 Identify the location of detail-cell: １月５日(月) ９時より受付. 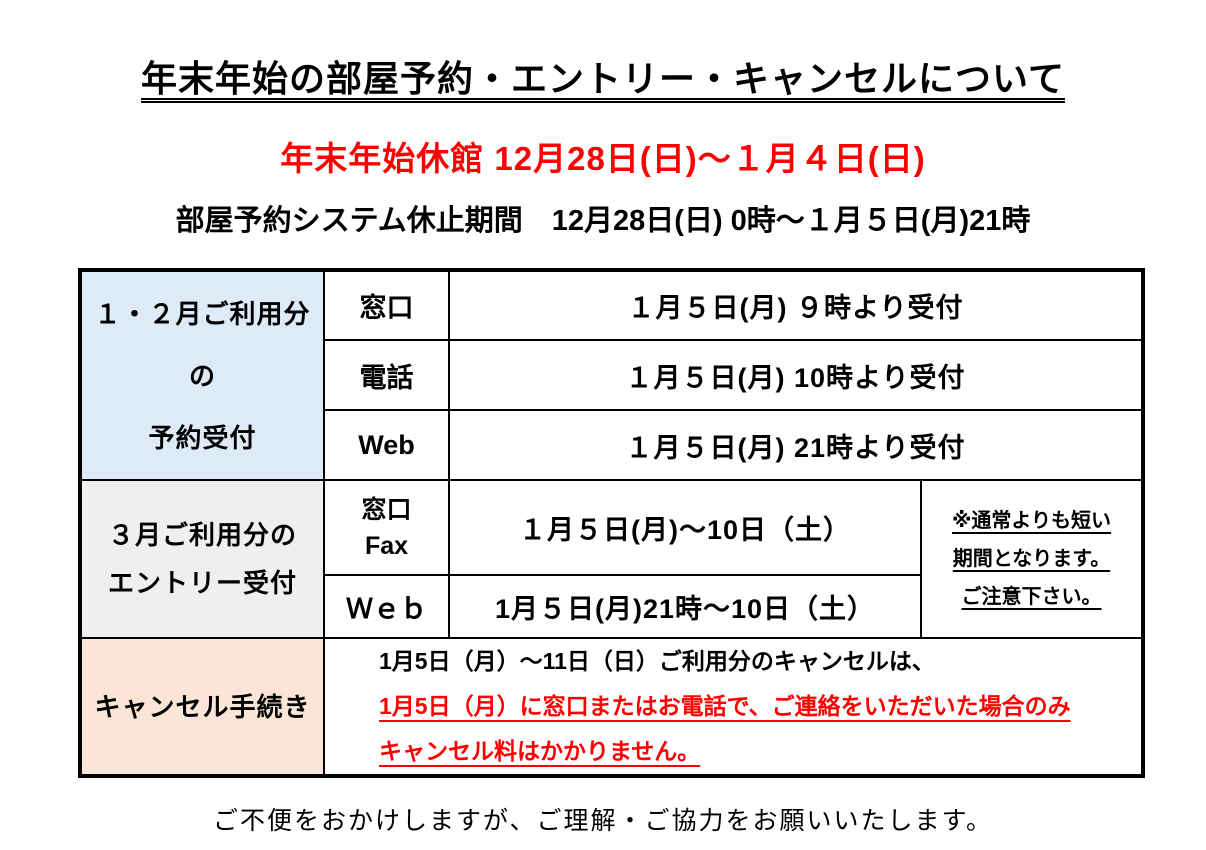
(796, 305).